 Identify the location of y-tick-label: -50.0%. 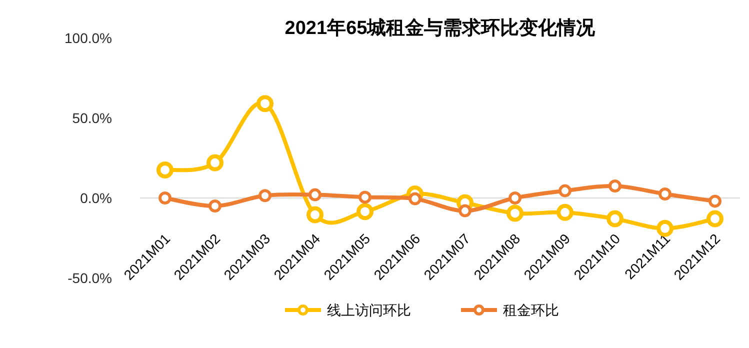
(90, 278).